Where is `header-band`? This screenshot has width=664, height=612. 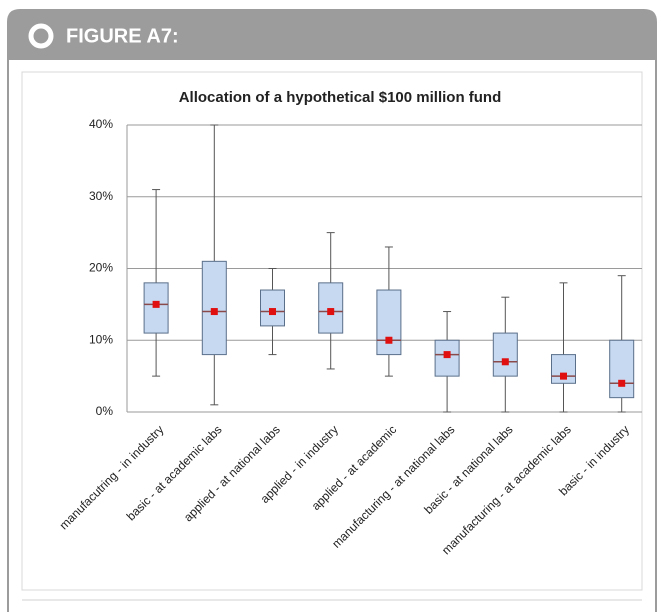 header-band is located at coordinates (332, 35).